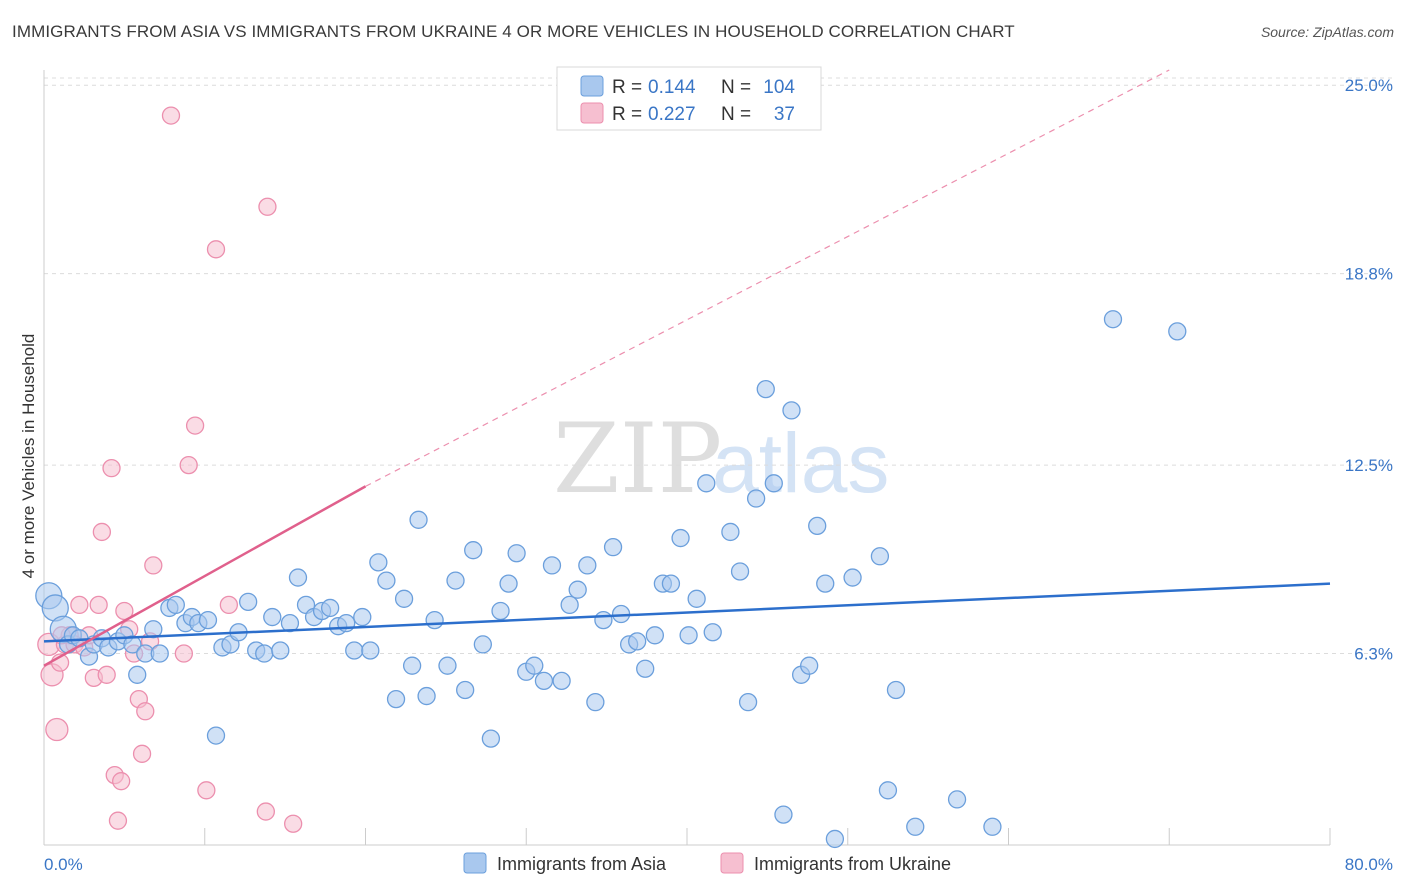  Describe the element at coordinates (800, 463) in the screenshot. I see `watermark-atlas: atlas` at that location.